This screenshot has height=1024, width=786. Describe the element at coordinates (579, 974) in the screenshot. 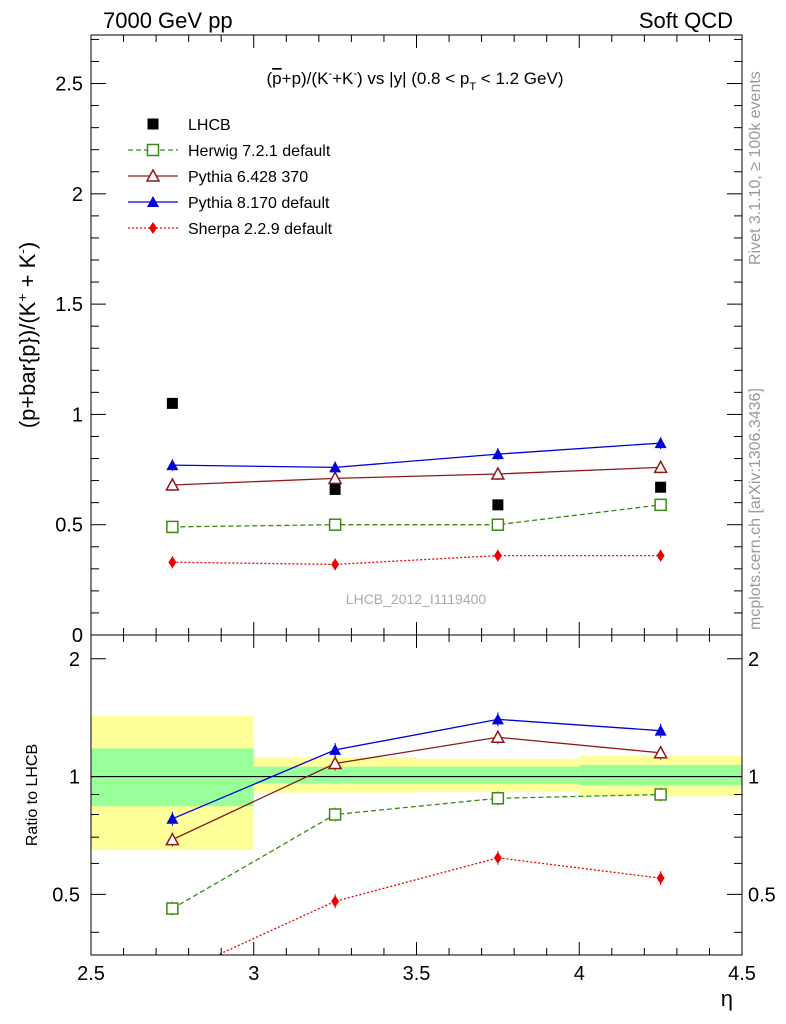

I see `x-tick-label: 4` at that location.